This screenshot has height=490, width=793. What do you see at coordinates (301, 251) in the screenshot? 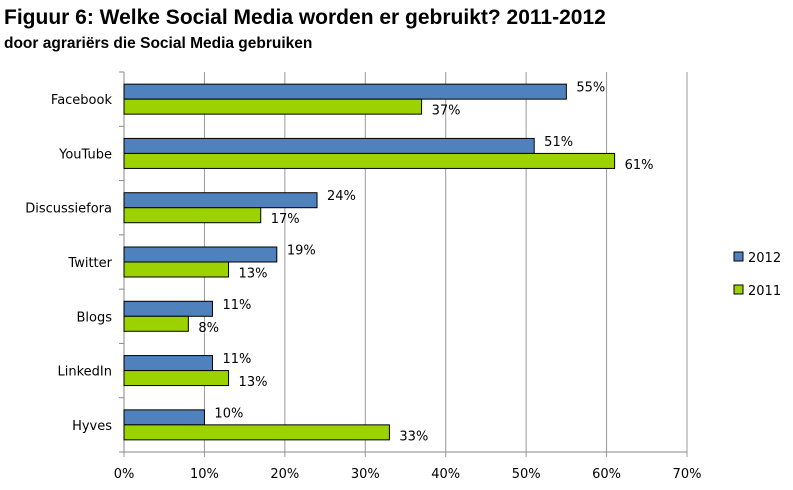
I see `data-label: 19%` at bounding box center [301, 251].